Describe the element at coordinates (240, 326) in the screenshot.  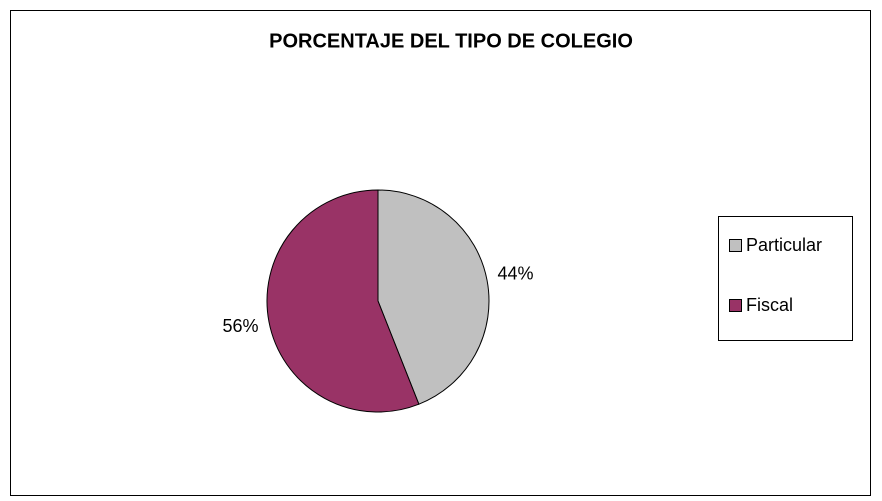
I see `data-label: 56%` at that location.